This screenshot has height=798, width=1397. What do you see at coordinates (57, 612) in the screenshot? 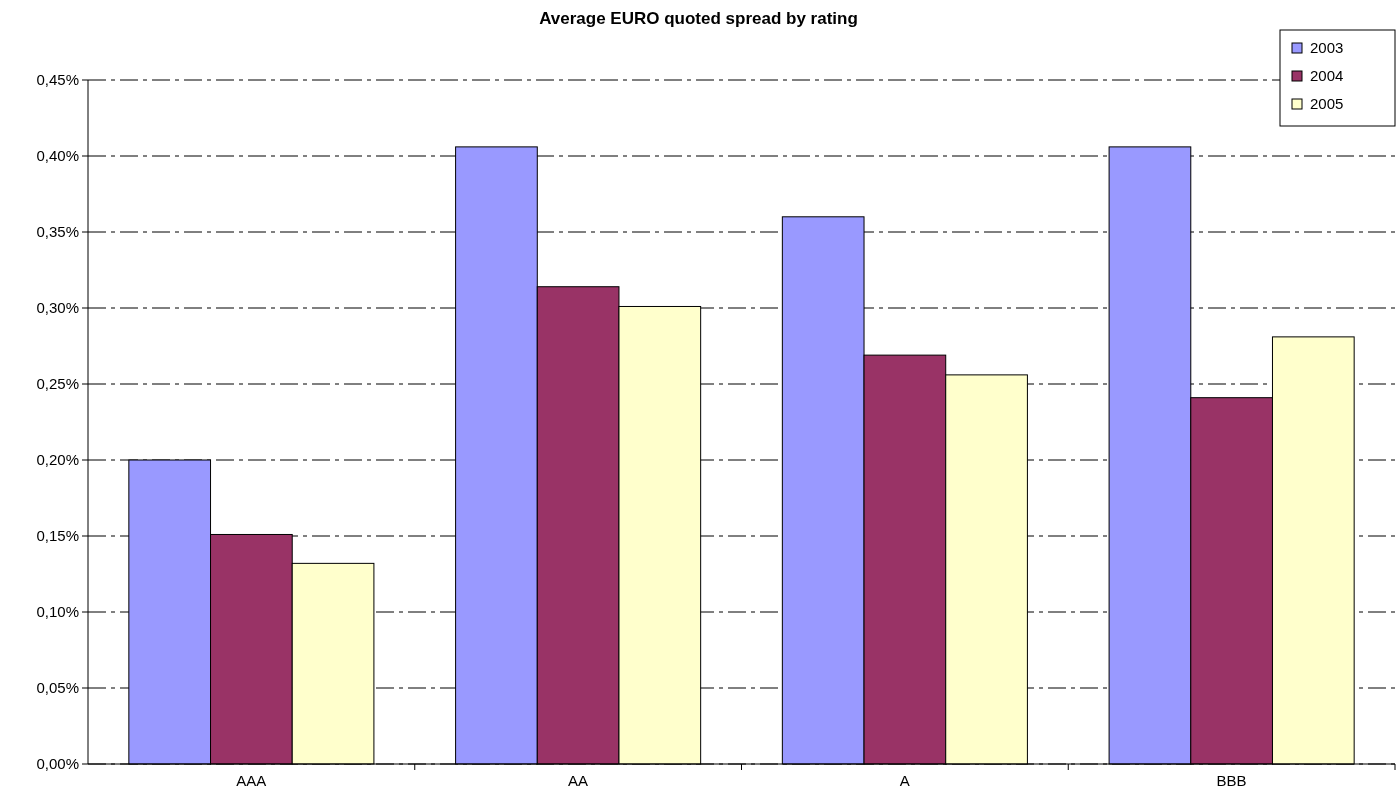
I see `y-tick-label: 0,10%` at bounding box center [57, 612].